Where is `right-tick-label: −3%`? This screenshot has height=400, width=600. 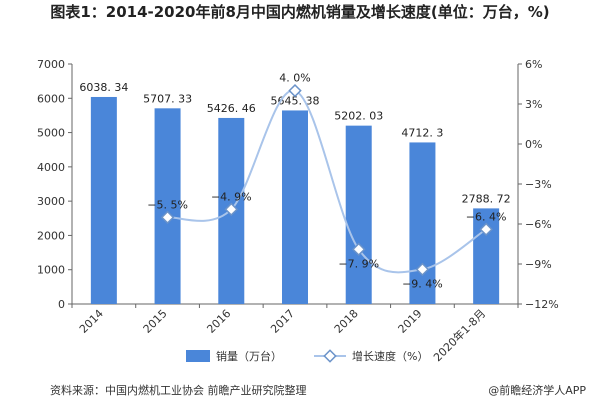 right-tick-label: −3% is located at coordinates (538, 184).